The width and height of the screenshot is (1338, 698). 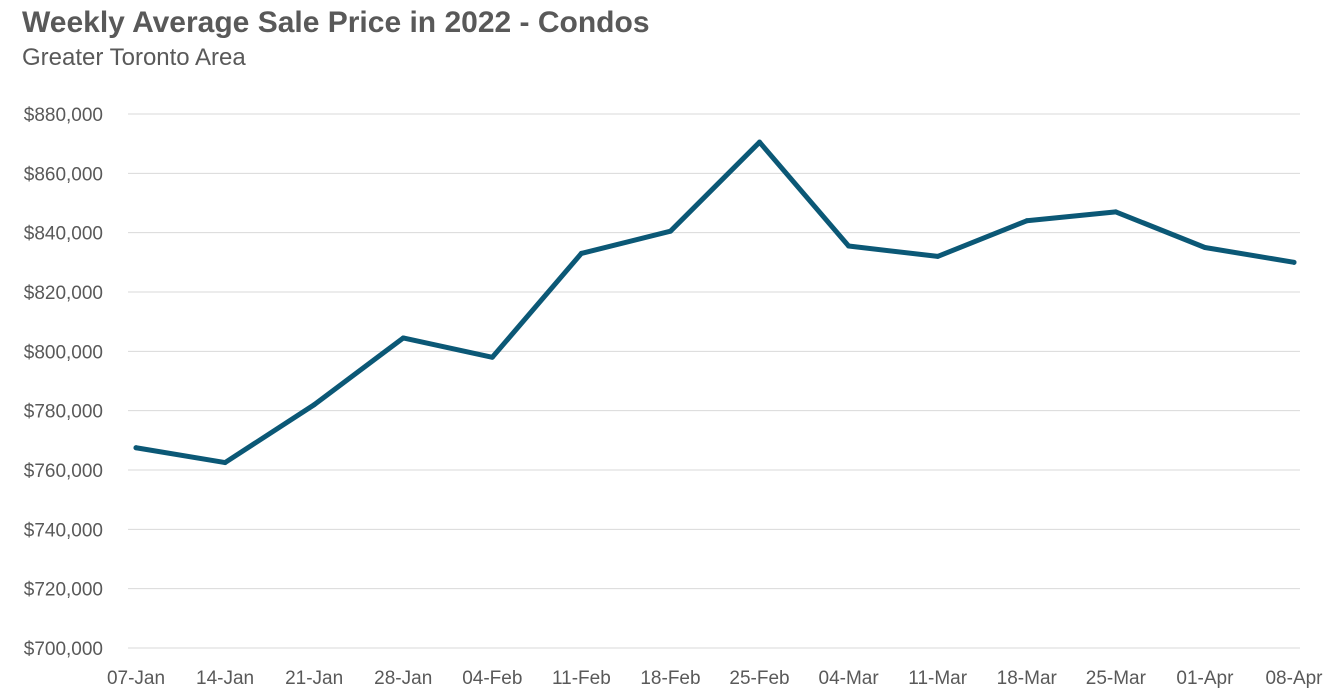 What do you see at coordinates (1027, 678) in the screenshot?
I see `x-tick-label: 18-Mar` at bounding box center [1027, 678].